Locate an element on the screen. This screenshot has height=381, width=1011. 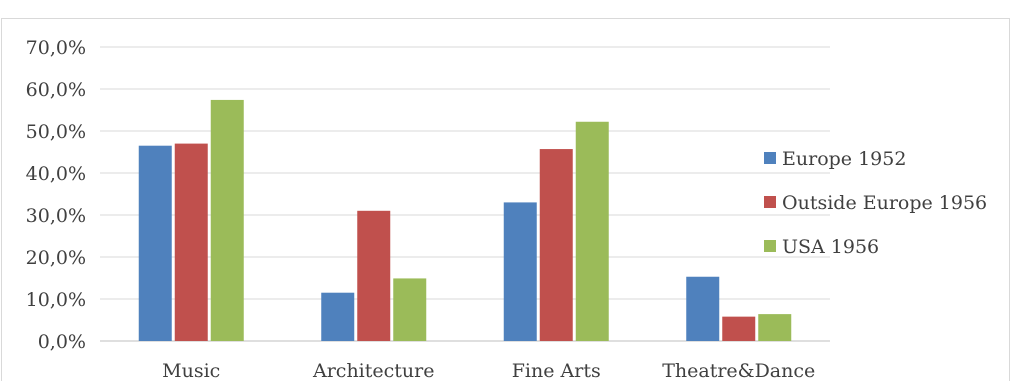
bar-europe-1952-music is located at coordinates (155, 243).